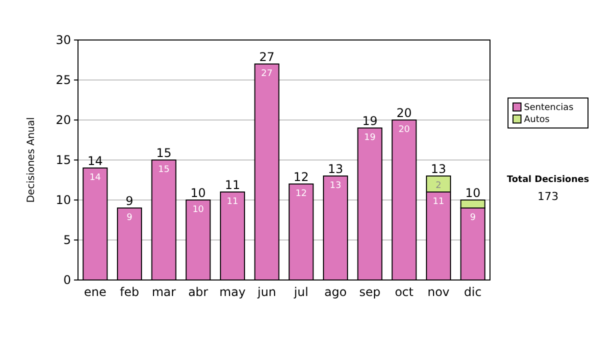 The image size is (600, 340). What do you see at coordinates (63, 120) in the screenshot?
I see `y-tick-label: 20` at bounding box center [63, 120].